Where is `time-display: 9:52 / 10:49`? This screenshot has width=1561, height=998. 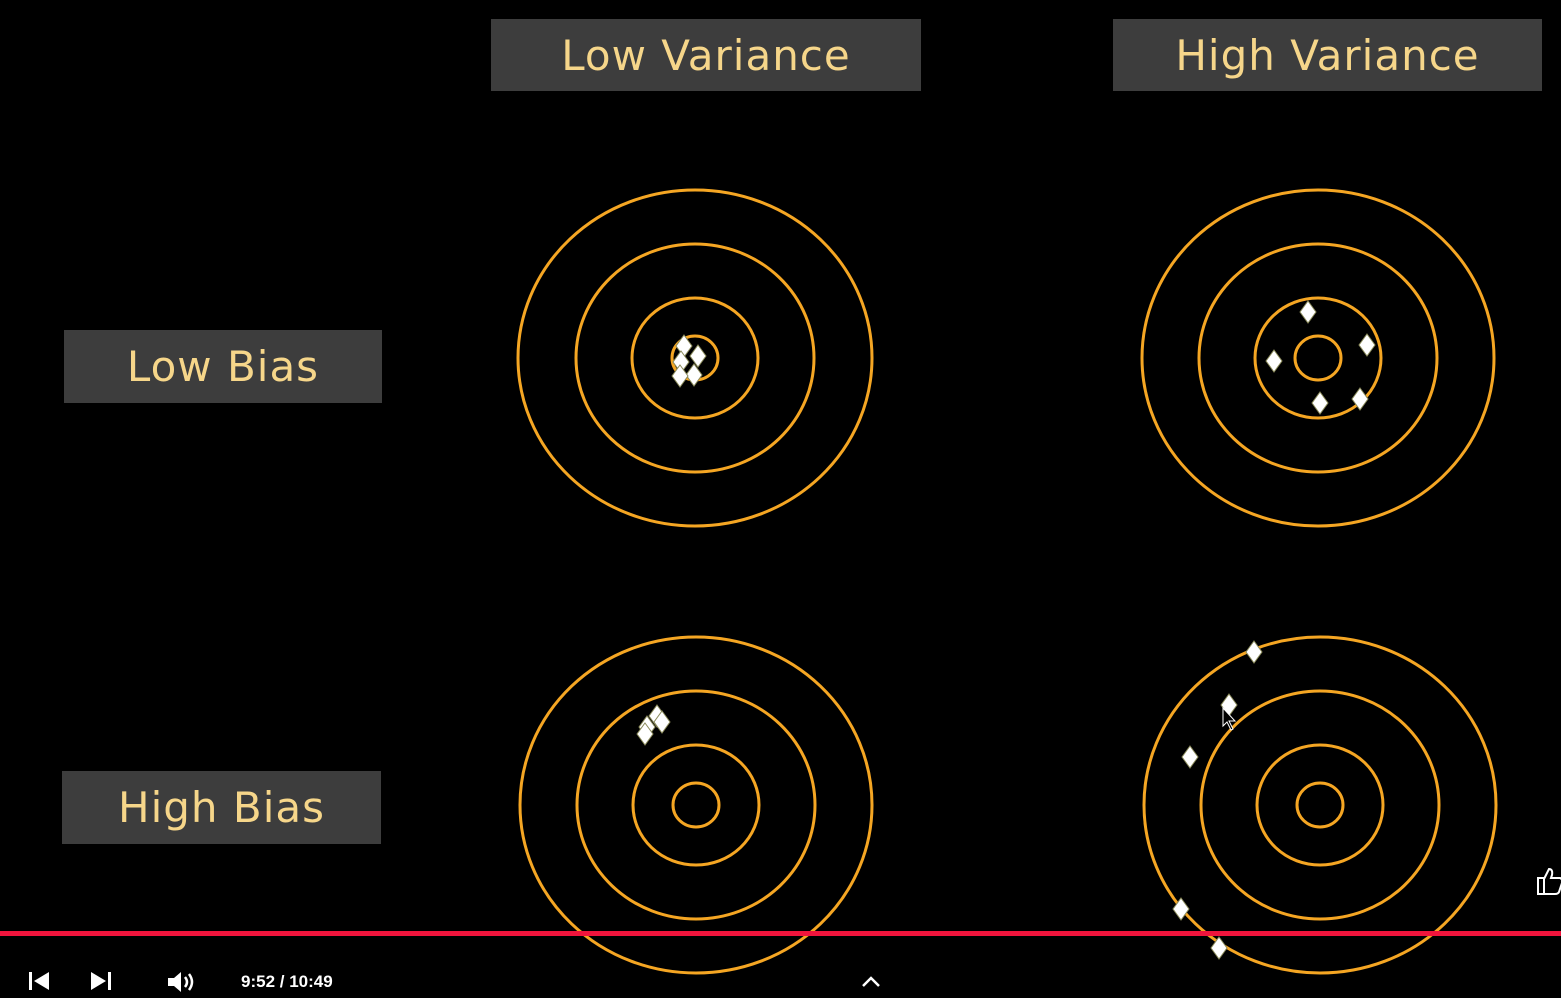
time-display: 9:52 / 10:49 is located at coordinates (287, 981).